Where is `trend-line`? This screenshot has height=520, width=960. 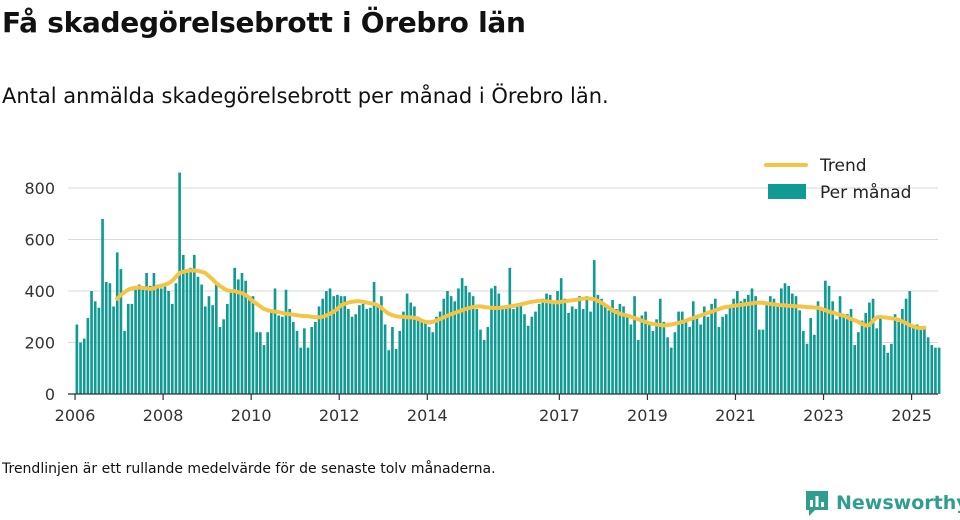 trend-line is located at coordinates (521, 299).